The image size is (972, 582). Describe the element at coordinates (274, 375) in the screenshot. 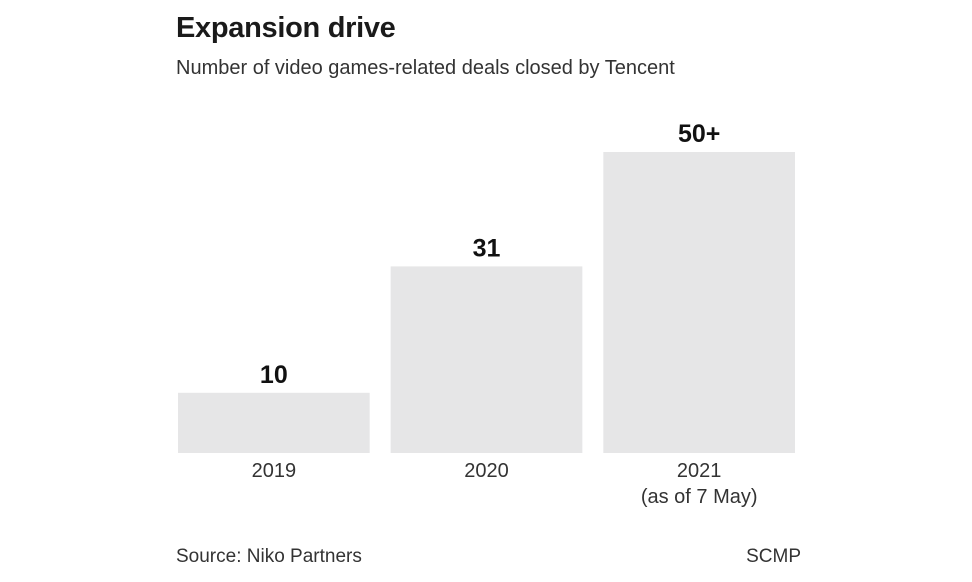

I see `data-label-0: 10` at that location.